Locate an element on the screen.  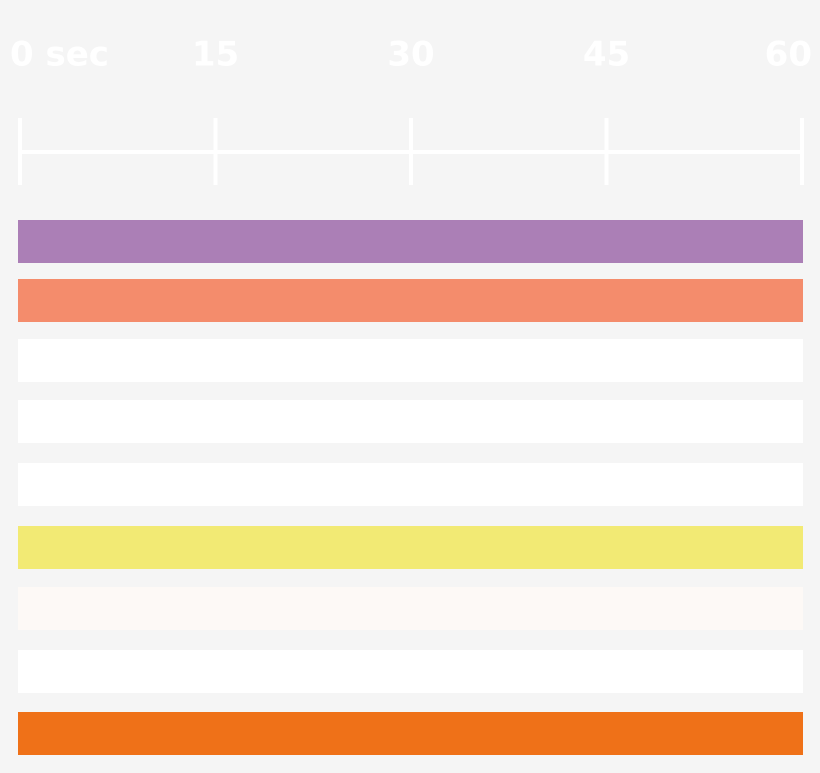
x-tick-label: 15 is located at coordinates (215, 55).